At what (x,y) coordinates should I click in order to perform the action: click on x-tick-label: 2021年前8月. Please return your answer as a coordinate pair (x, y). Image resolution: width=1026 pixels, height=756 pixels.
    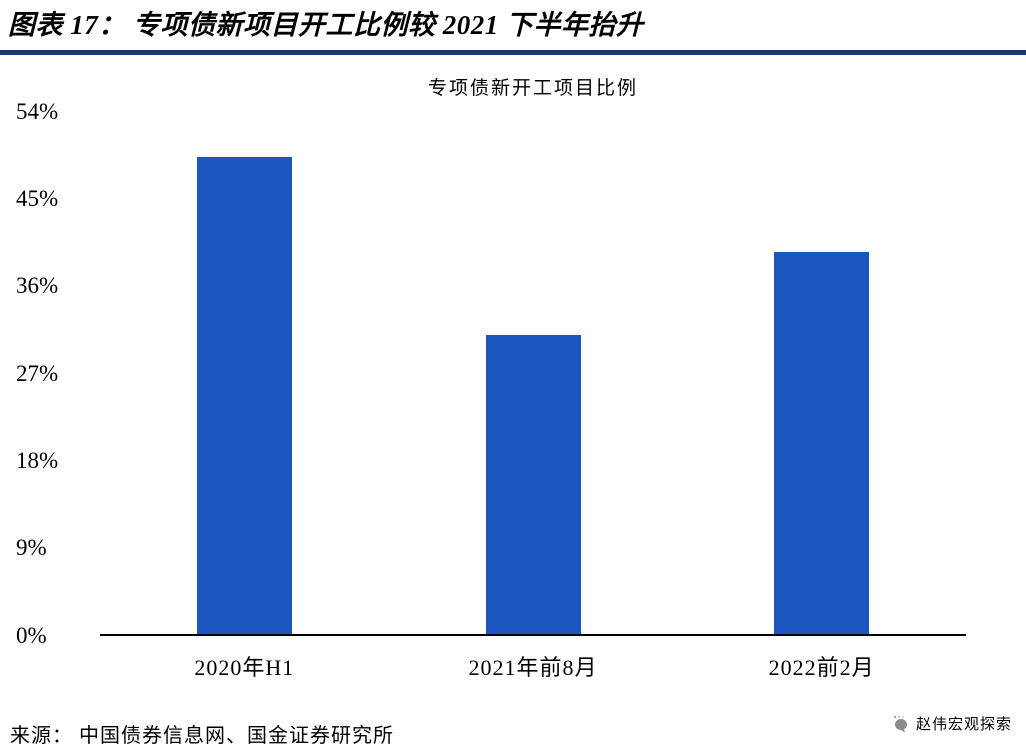
    Looking at the image, I should click on (533, 667).